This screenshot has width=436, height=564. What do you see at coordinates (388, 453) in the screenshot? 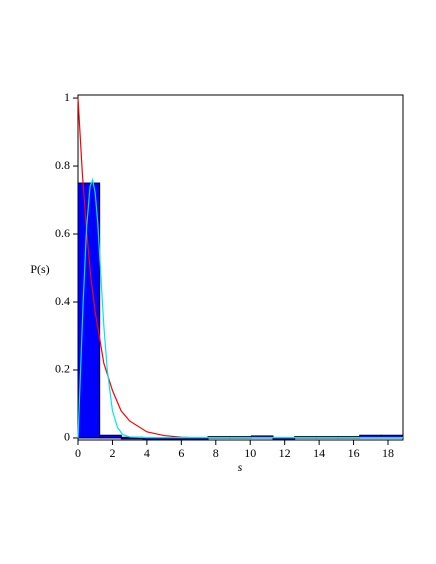
I see `x-tick-label: 18` at bounding box center [388, 453].